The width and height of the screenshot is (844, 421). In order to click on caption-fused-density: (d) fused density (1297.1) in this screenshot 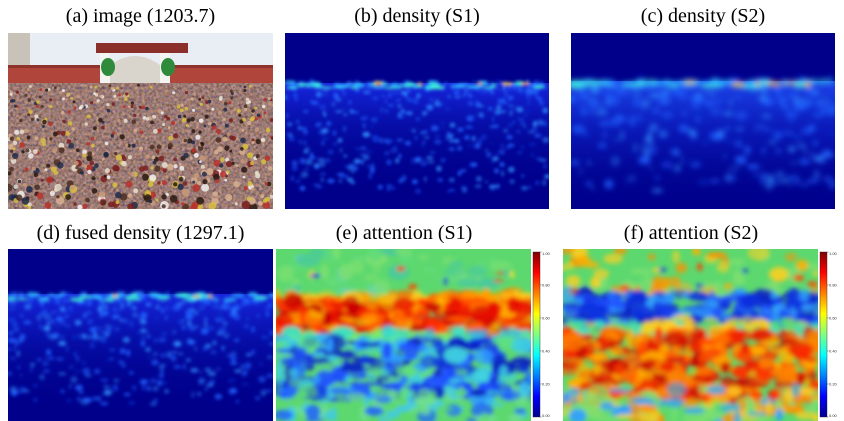, I will do `click(140, 233)`.